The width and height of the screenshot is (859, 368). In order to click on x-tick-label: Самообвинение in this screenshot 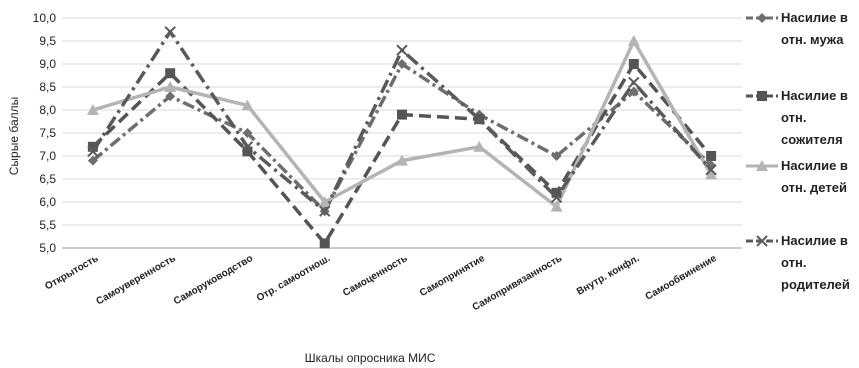, I will do `click(681, 277)`.